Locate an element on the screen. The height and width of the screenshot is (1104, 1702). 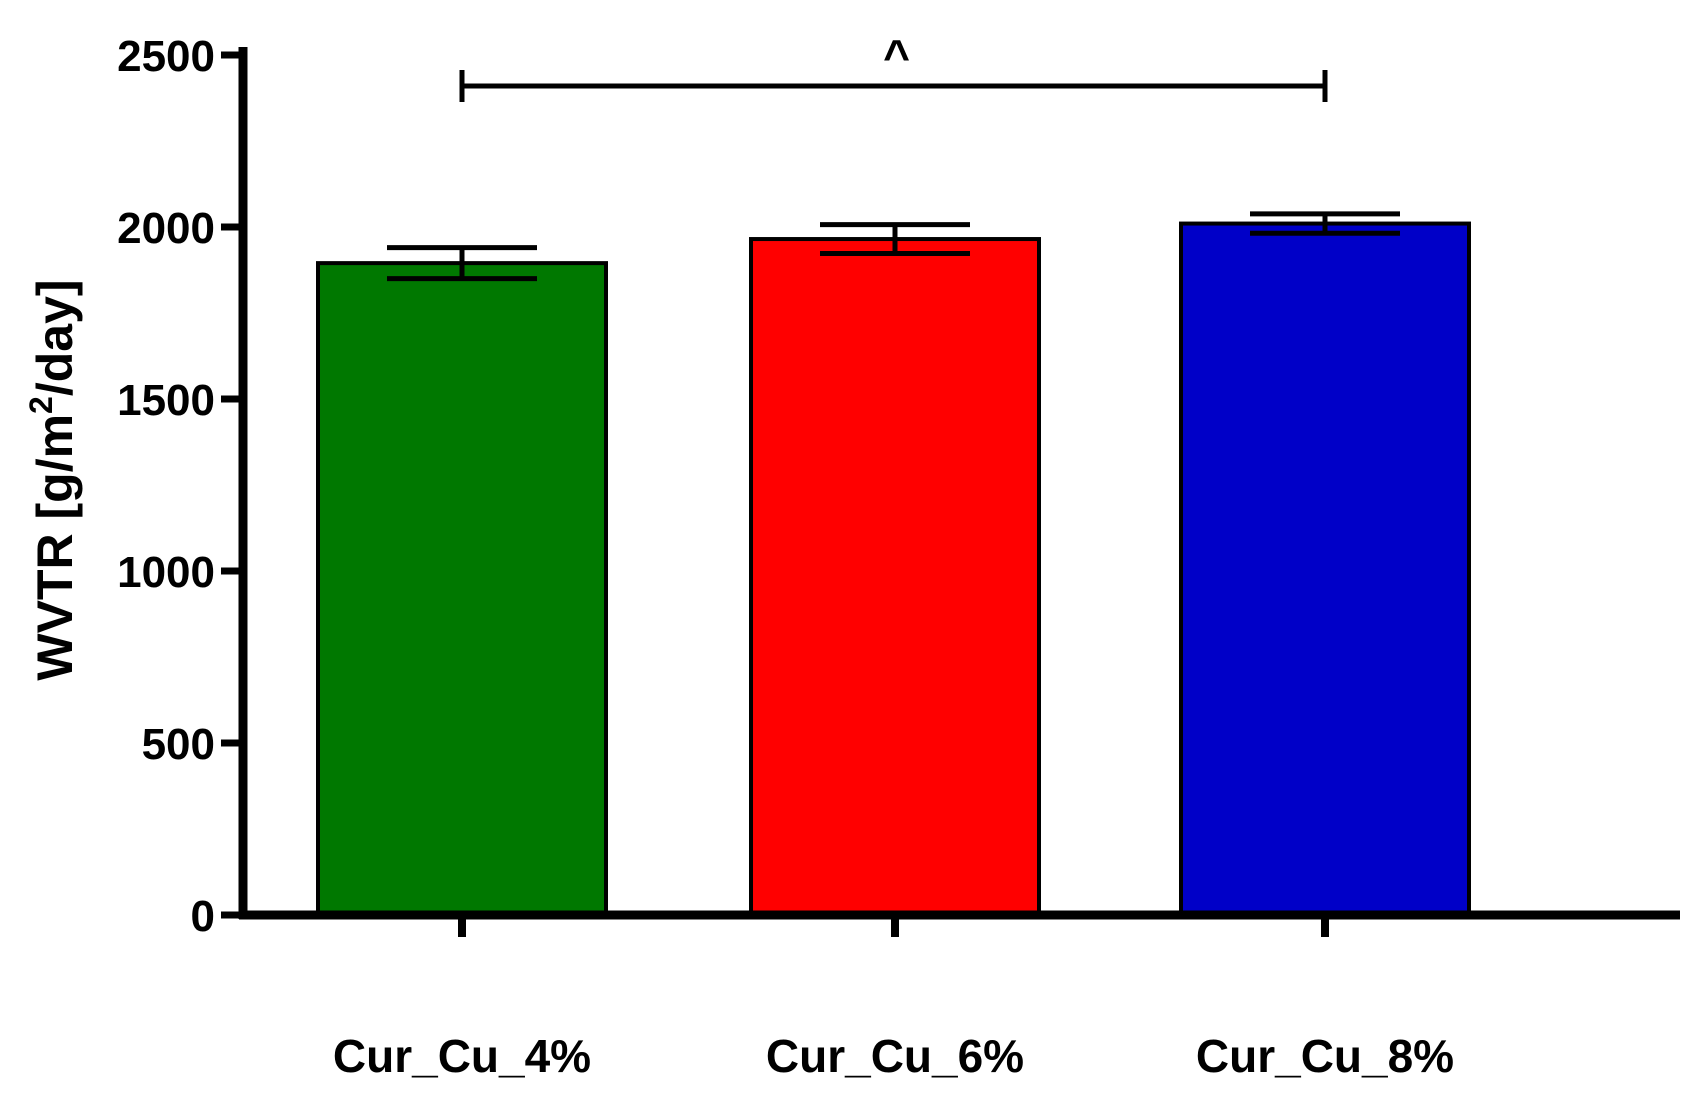
y-axis-label-end: /day] is located at coordinates (55, 337).